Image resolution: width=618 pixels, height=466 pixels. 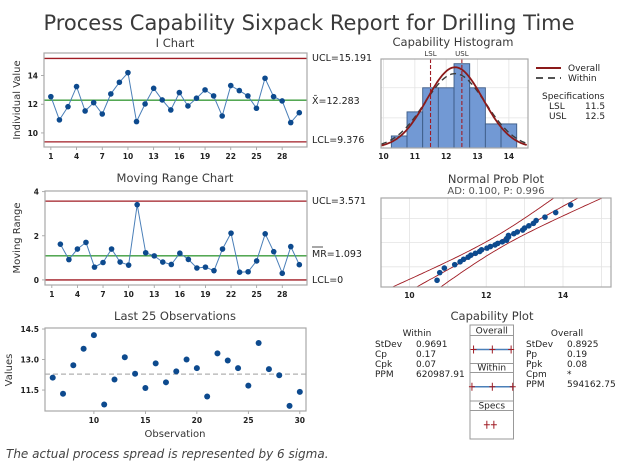 What do you see at coordinates (557, 107) in the screenshot?
I see `spec-lsl-label: LSL` at bounding box center [557, 107].